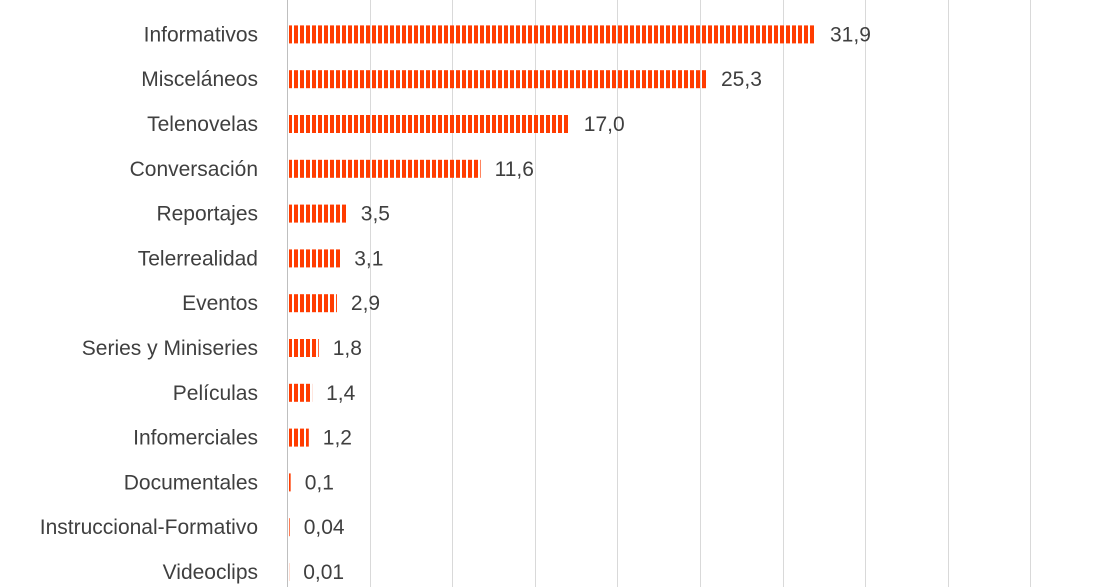 This screenshot has width=1108, height=587. I want to click on category-label: Reportajes, so click(207, 214).